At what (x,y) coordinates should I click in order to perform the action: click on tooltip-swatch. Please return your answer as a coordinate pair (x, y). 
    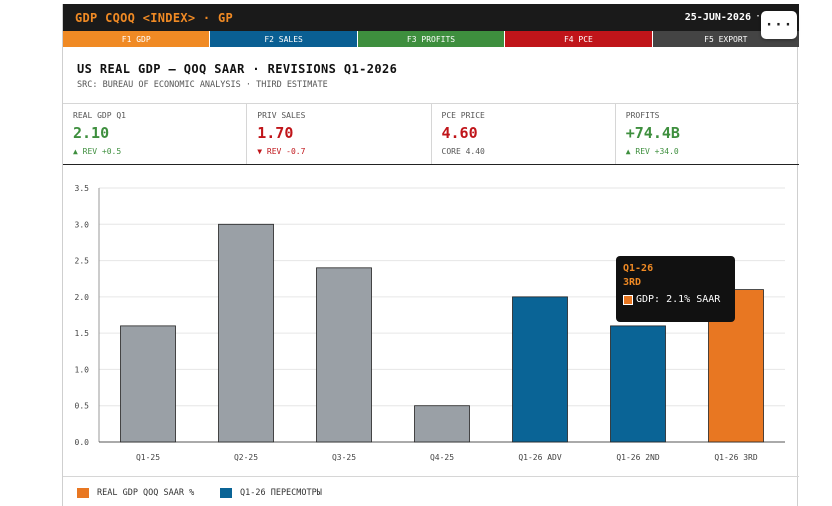
    Looking at the image, I should click on (628, 299).